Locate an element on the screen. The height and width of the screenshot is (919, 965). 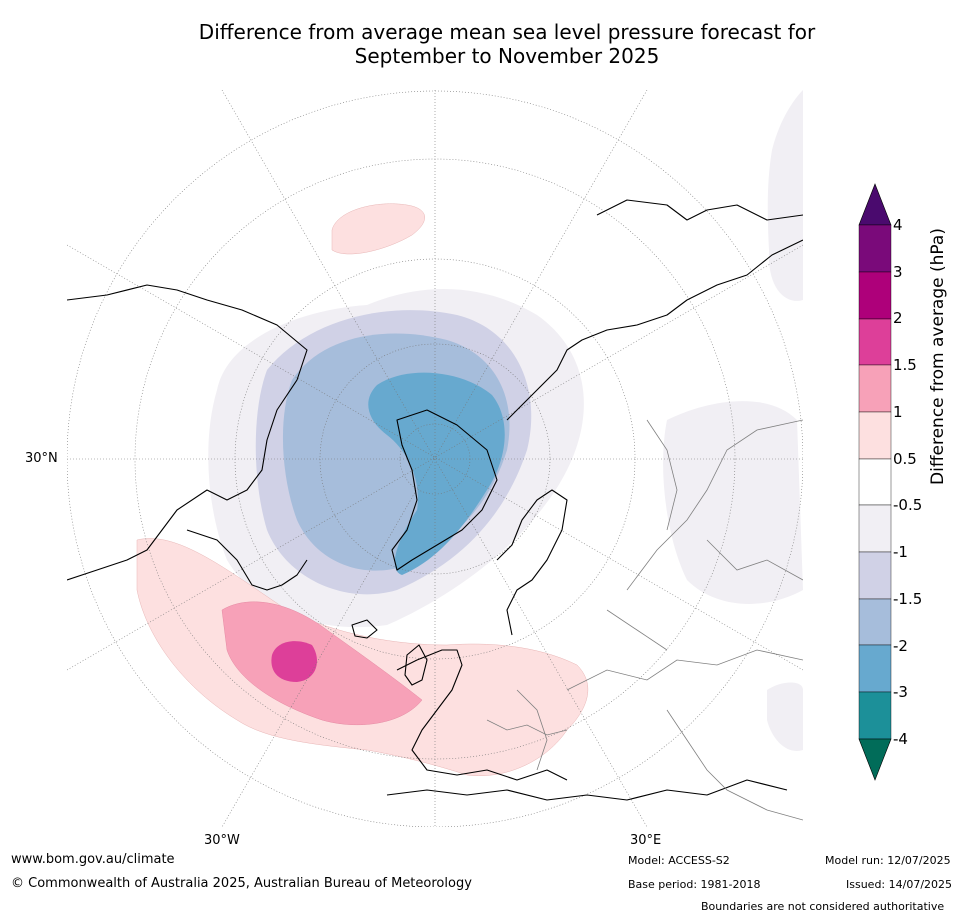
colorbar-band-m15-m1 is located at coordinates (875, 575).